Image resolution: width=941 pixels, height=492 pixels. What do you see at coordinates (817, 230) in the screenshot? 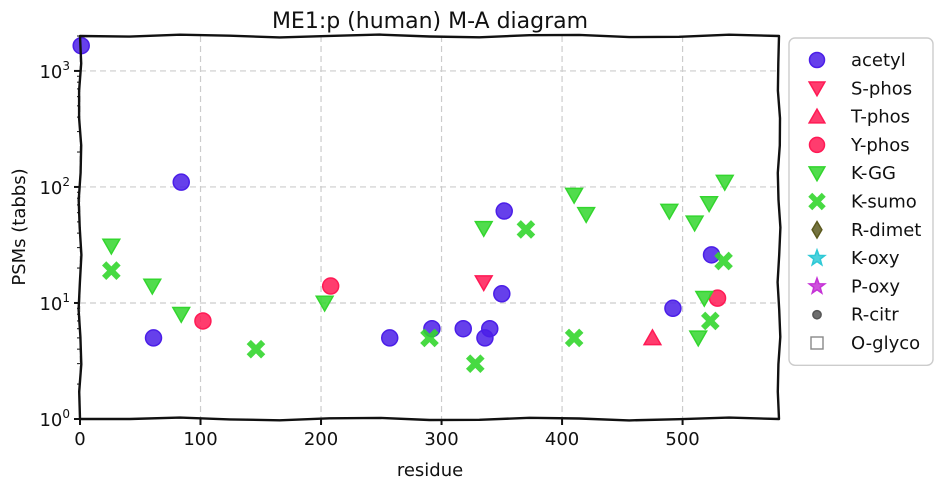
I see `legend-marker-r-dimet` at bounding box center [817, 230].